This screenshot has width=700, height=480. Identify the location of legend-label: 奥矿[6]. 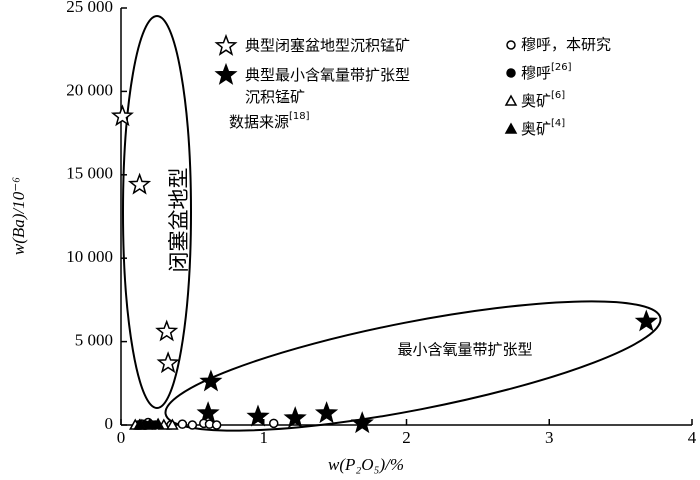
(543, 100).